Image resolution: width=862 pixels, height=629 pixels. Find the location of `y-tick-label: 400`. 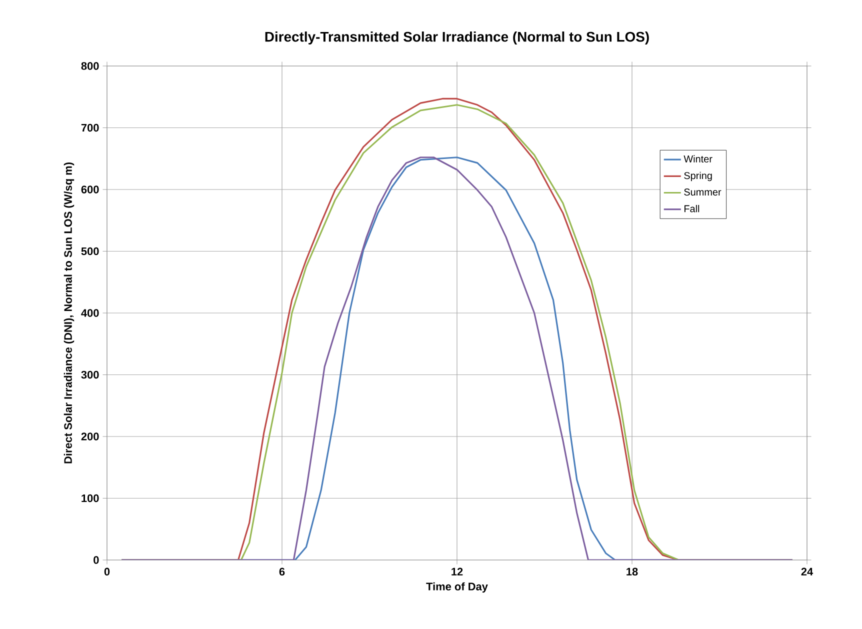

y-tick-label: 400 is located at coordinates (90, 313).